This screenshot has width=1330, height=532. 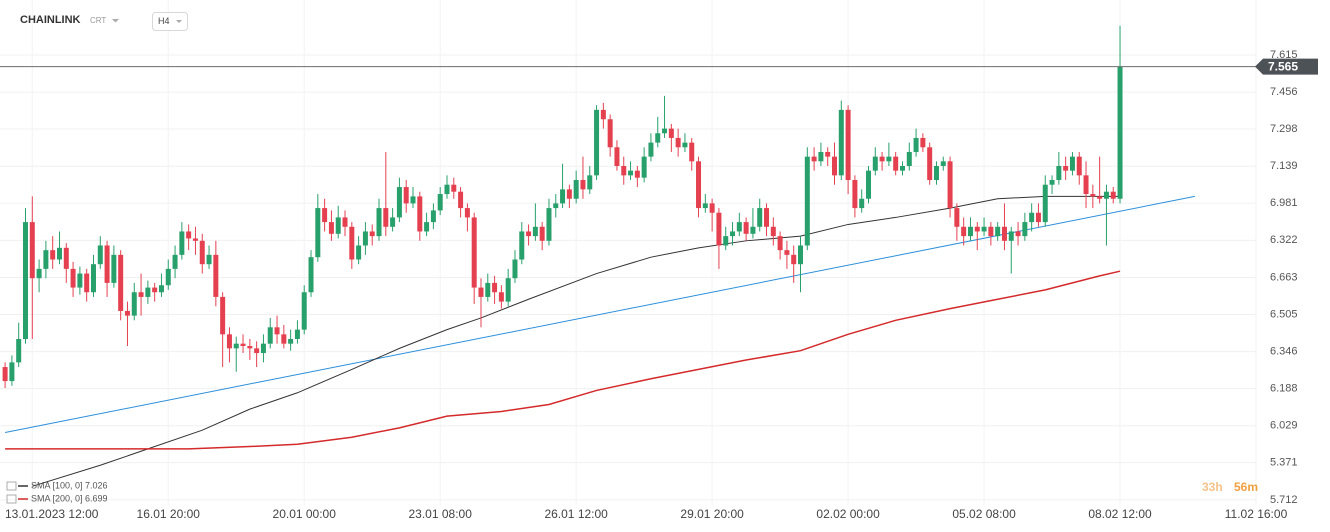 What do you see at coordinates (1284, 388) in the screenshot?
I see `y-tick-label: 6.188` at bounding box center [1284, 388].